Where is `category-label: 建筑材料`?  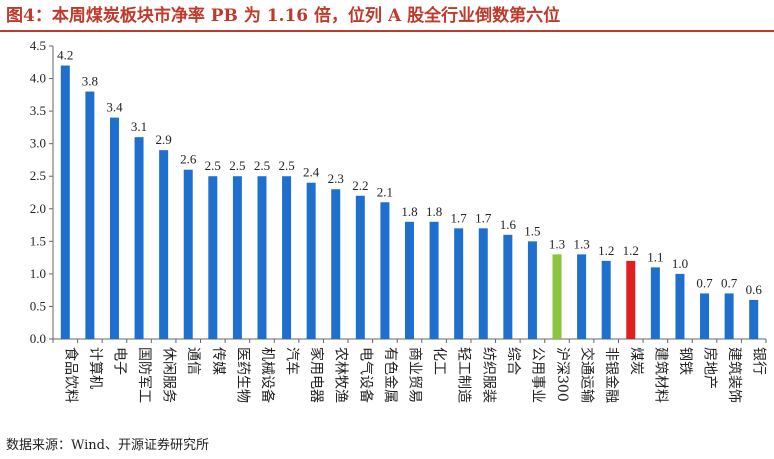
category-label: 建筑材料 is located at coordinates (660, 375).